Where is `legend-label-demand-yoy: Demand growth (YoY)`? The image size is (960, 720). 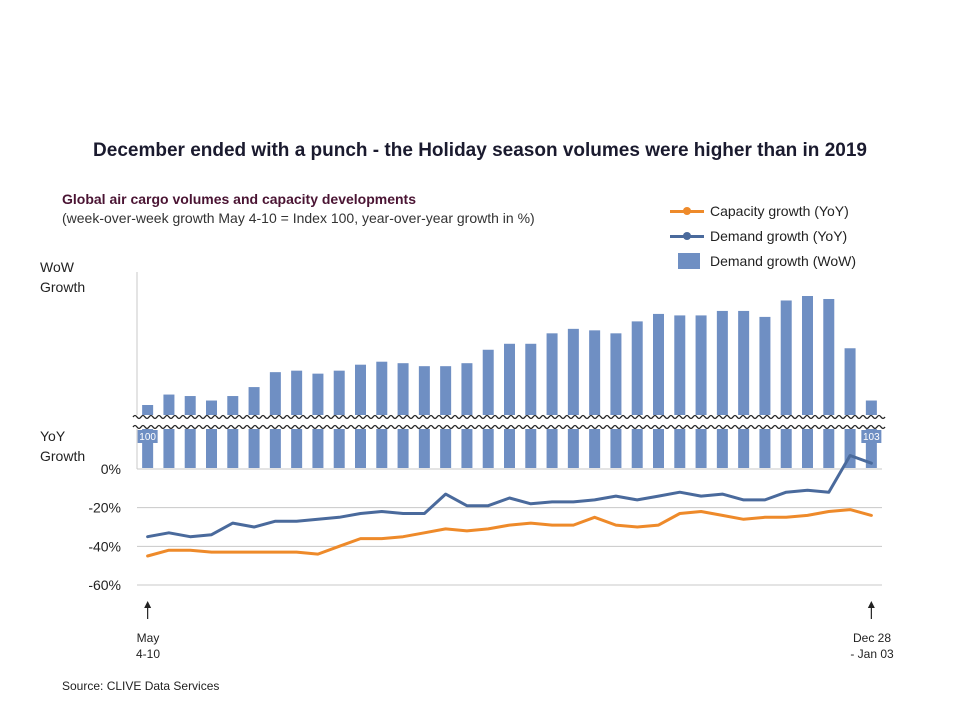
legend-label-demand-yoy: Demand growth (YoY) is located at coordinates (779, 235).